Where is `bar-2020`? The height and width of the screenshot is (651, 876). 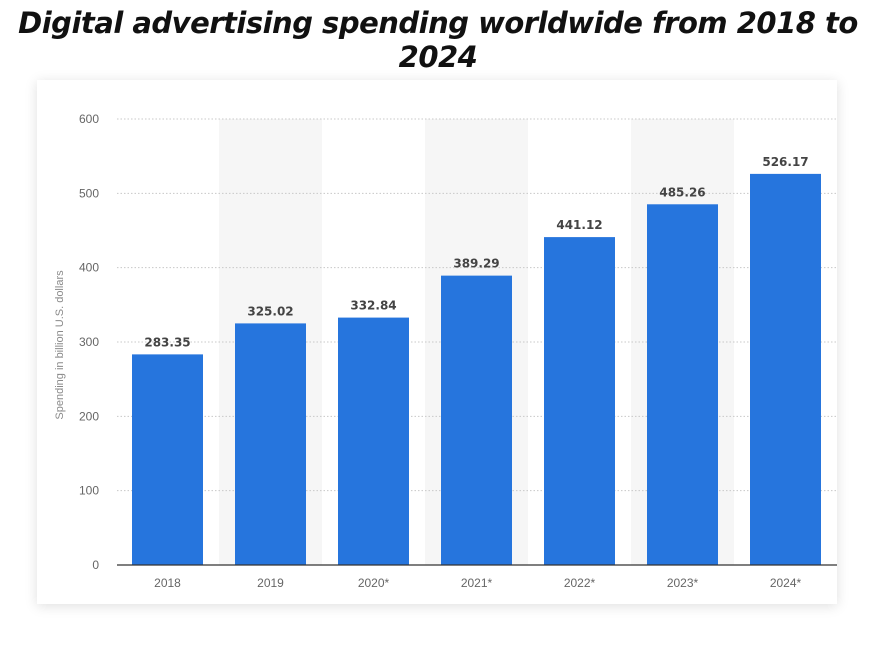 bar-2020 is located at coordinates (373, 441).